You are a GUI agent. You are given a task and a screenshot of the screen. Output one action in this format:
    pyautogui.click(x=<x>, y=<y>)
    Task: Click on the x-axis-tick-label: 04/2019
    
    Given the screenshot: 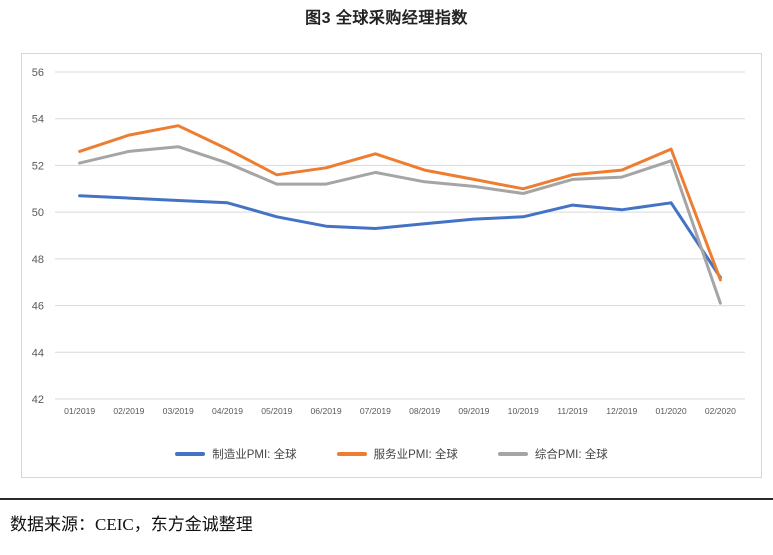 What is the action you would take?
    pyautogui.click(x=227, y=411)
    